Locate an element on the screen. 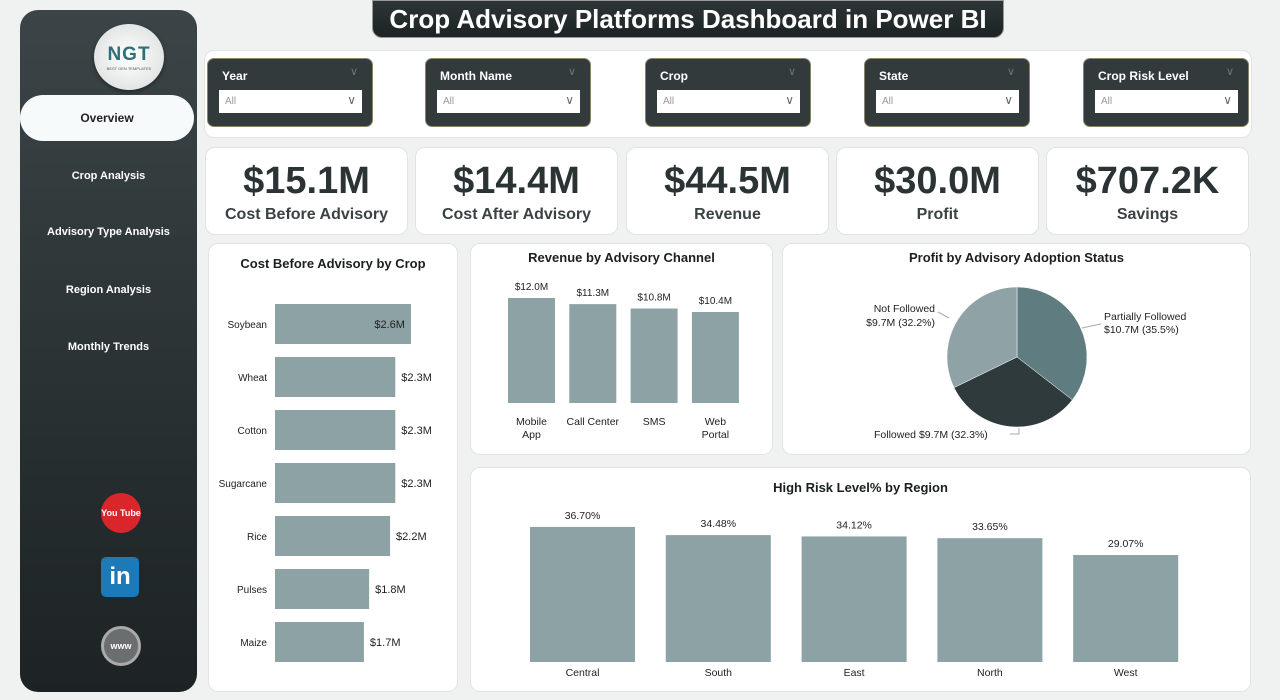 The image size is (1280, 700). logo-text: NGT is located at coordinates (129, 54).